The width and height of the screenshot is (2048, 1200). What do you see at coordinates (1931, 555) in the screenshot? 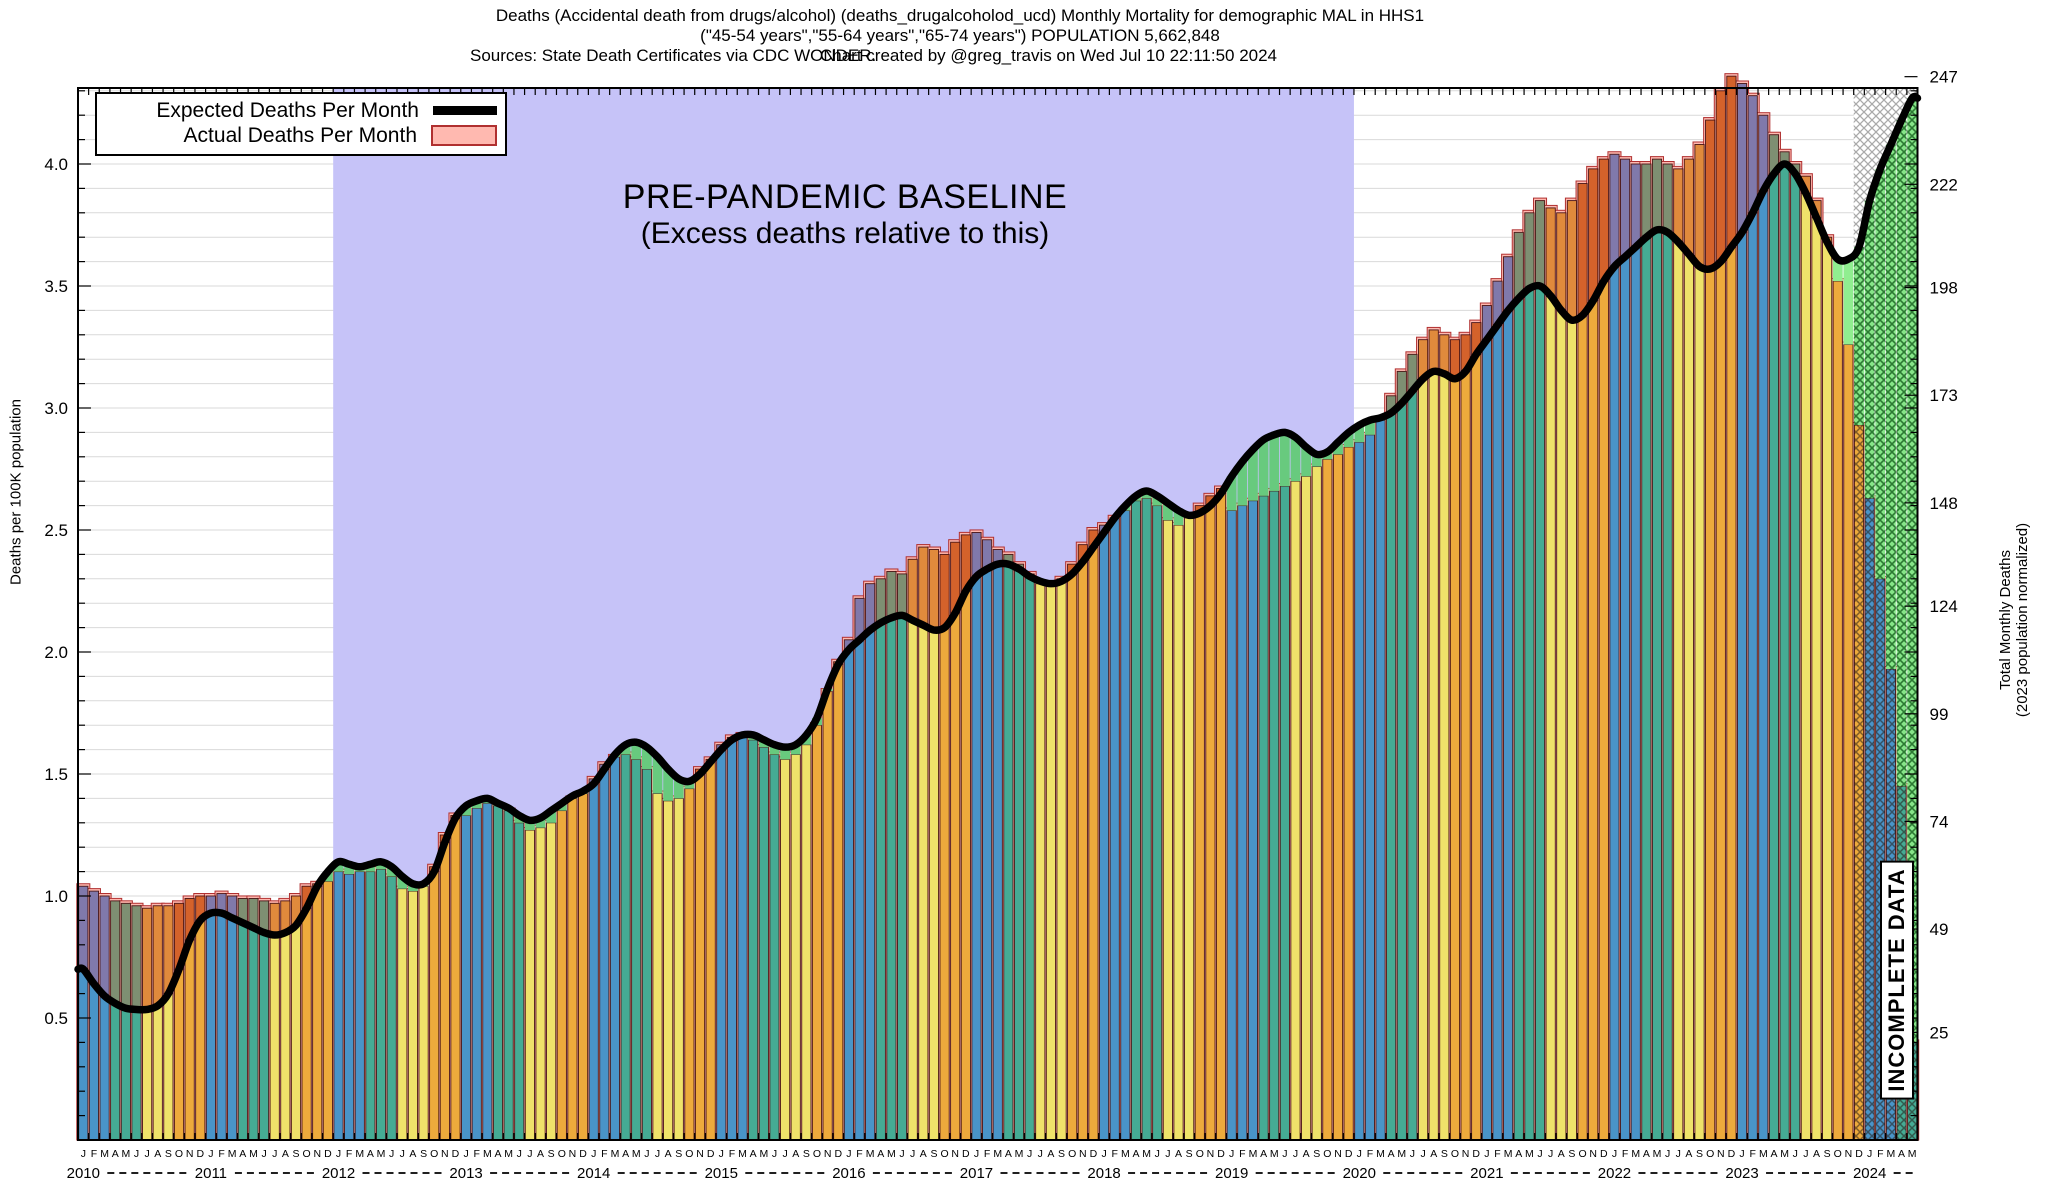
I see `right-axis-labels: 247 222 198 173 148 124 99 74 49 25` at bounding box center [1931, 555].